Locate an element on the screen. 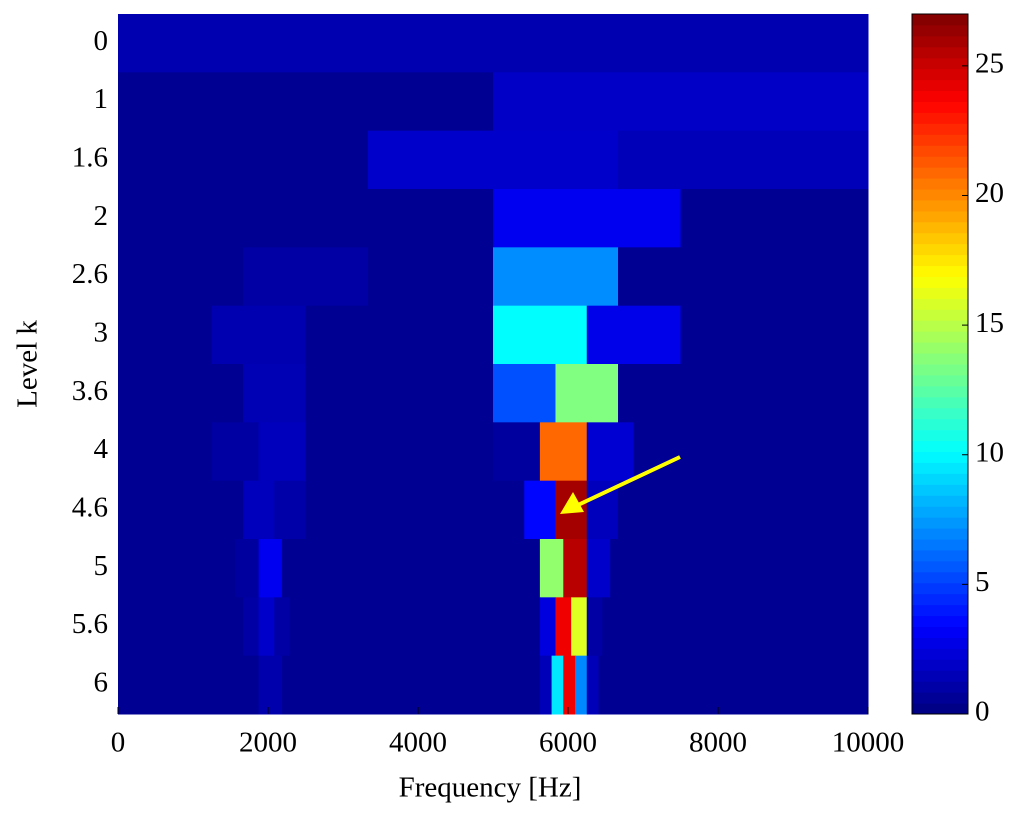 Image resolution: width=1024 pixels, height=827 pixels. y-tick-label: 3 is located at coordinates (101, 332).